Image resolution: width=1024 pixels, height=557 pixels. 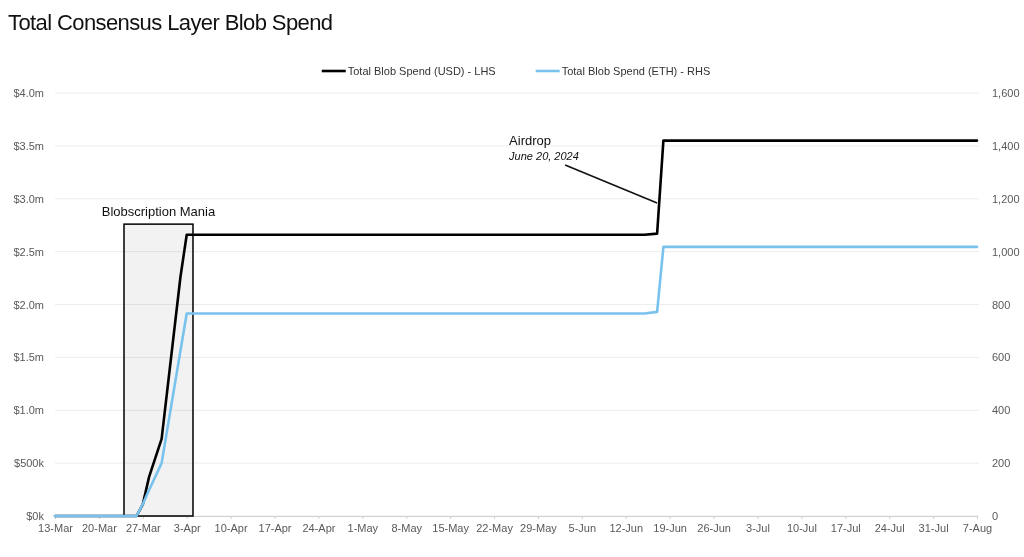 I want to click on band-label: Blobscription Mania, so click(x=158, y=212).